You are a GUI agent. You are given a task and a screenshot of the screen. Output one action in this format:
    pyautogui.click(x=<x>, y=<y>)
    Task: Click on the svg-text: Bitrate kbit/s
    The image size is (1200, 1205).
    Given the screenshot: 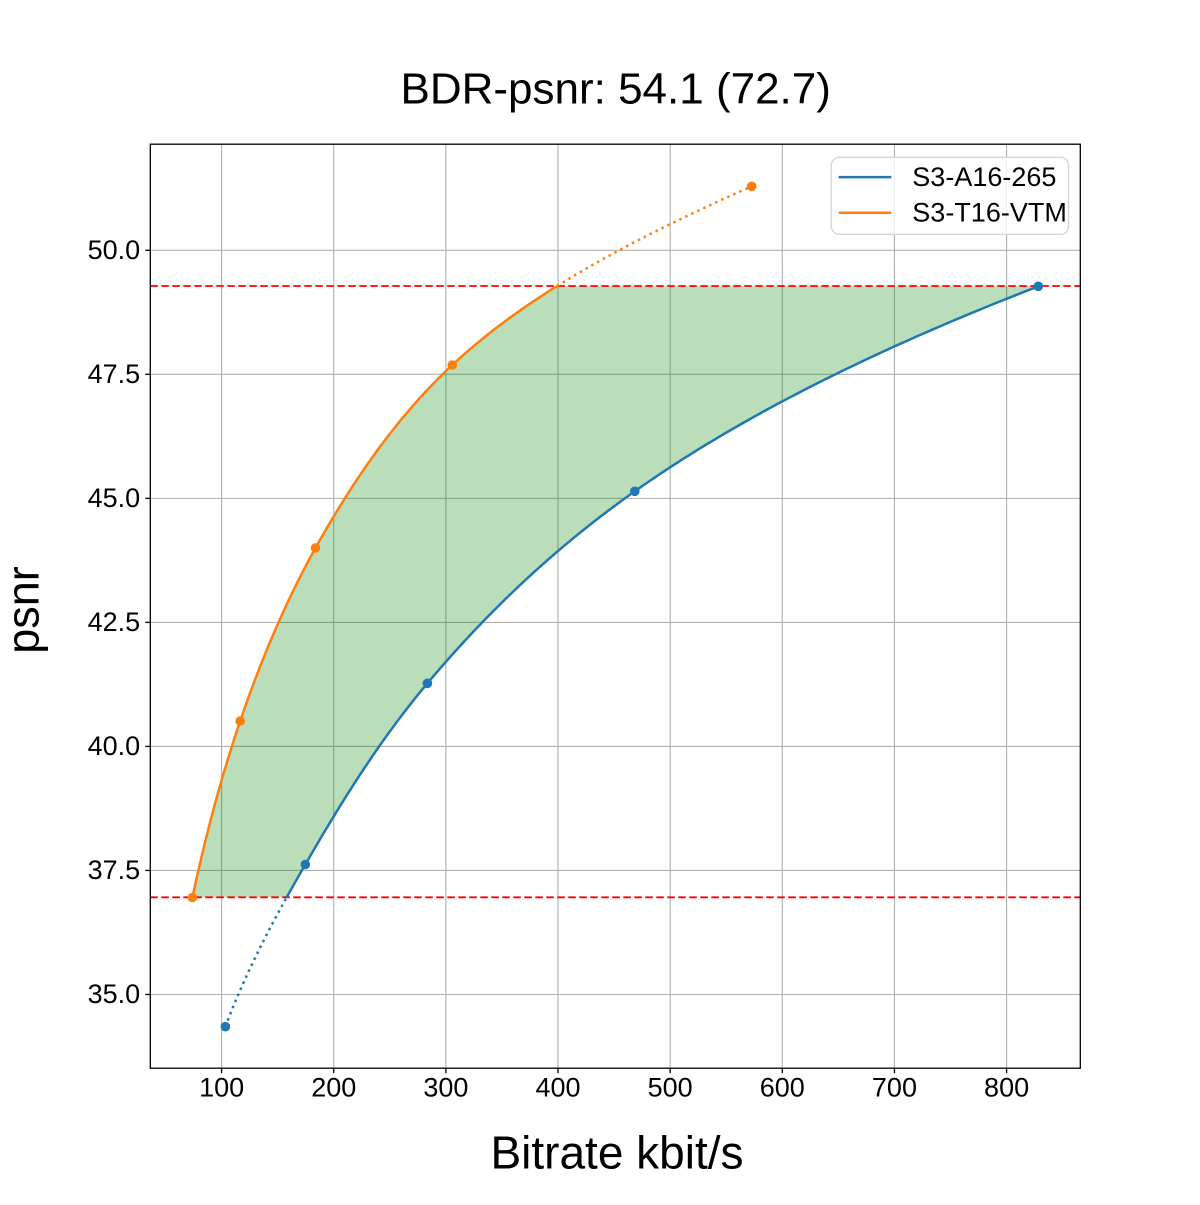 What is the action you would take?
    pyautogui.click(x=616, y=1153)
    